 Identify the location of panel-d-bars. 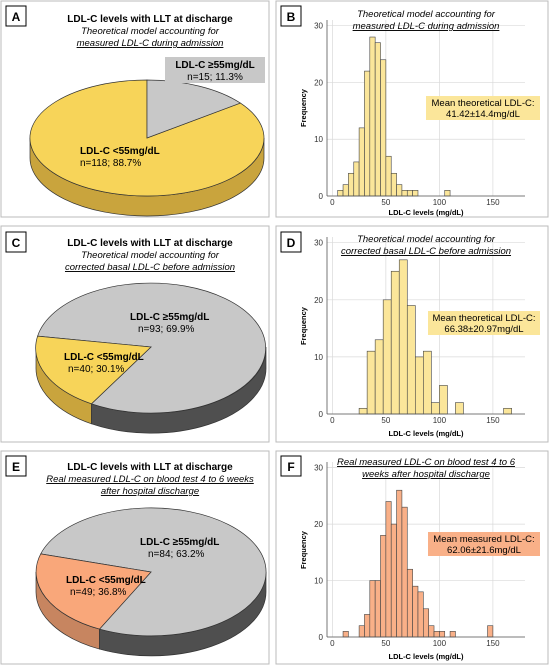
(435, 337).